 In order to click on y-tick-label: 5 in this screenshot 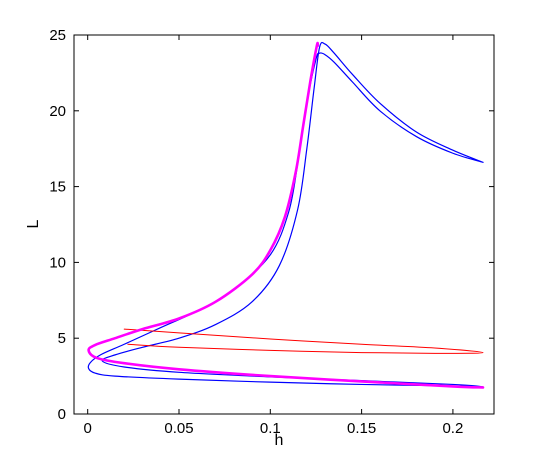, I will do `click(62, 338)`.